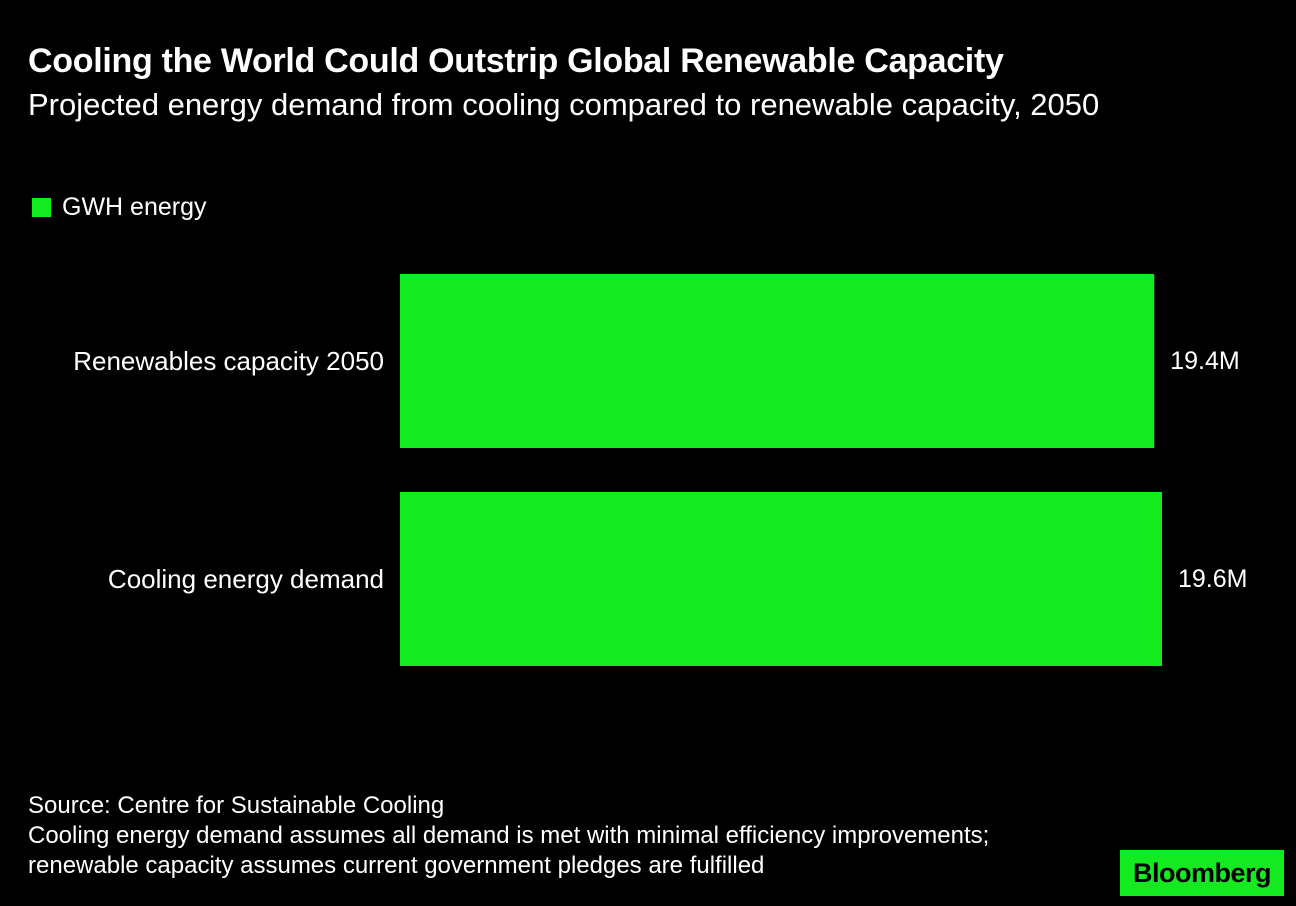 The image size is (1296, 906). Describe the element at coordinates (1212, 579) in the screenshot. I see `value-label: 19.6M` at that location.